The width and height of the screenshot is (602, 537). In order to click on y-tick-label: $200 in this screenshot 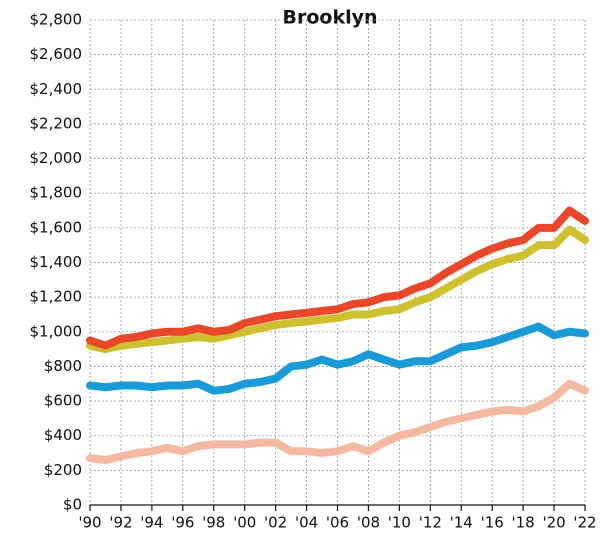, I will do `click(63, 470)`.